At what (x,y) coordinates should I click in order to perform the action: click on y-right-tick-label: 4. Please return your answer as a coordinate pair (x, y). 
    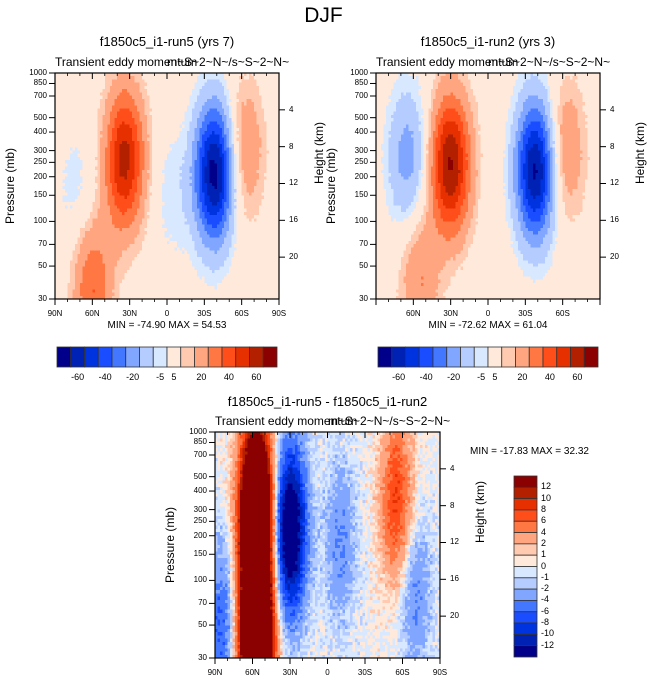
    Looking at the image, I should click on (452, 468).